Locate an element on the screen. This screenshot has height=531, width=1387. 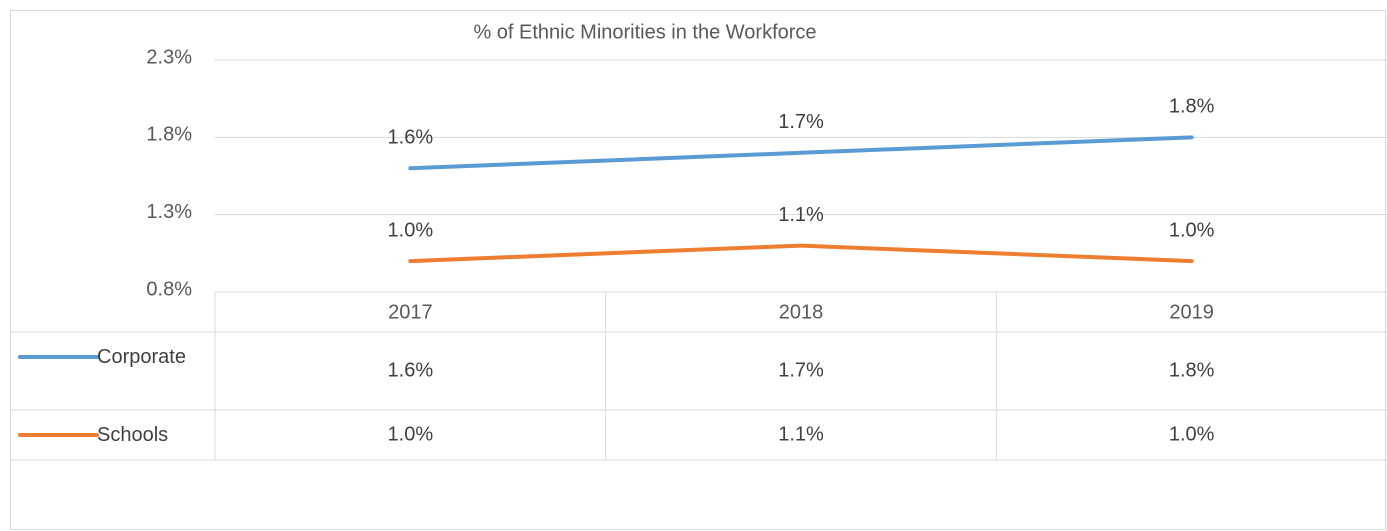
data-label: 1.7% is located at coordinates (801, 122).